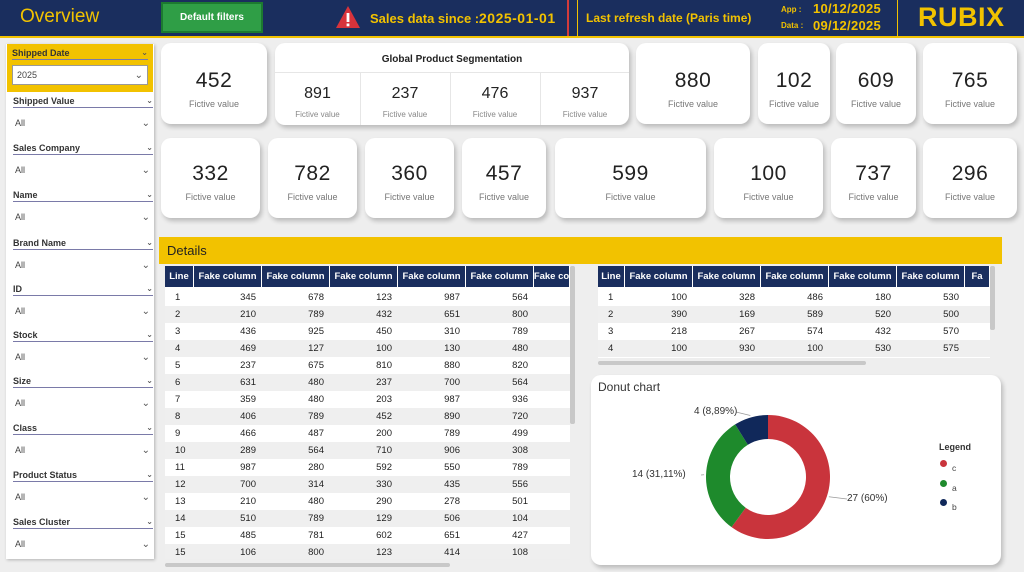  Describe the element at coordinates (367, 450) in the screenshot. I see `table-row: 10 289 564 710 906 308` at that location.